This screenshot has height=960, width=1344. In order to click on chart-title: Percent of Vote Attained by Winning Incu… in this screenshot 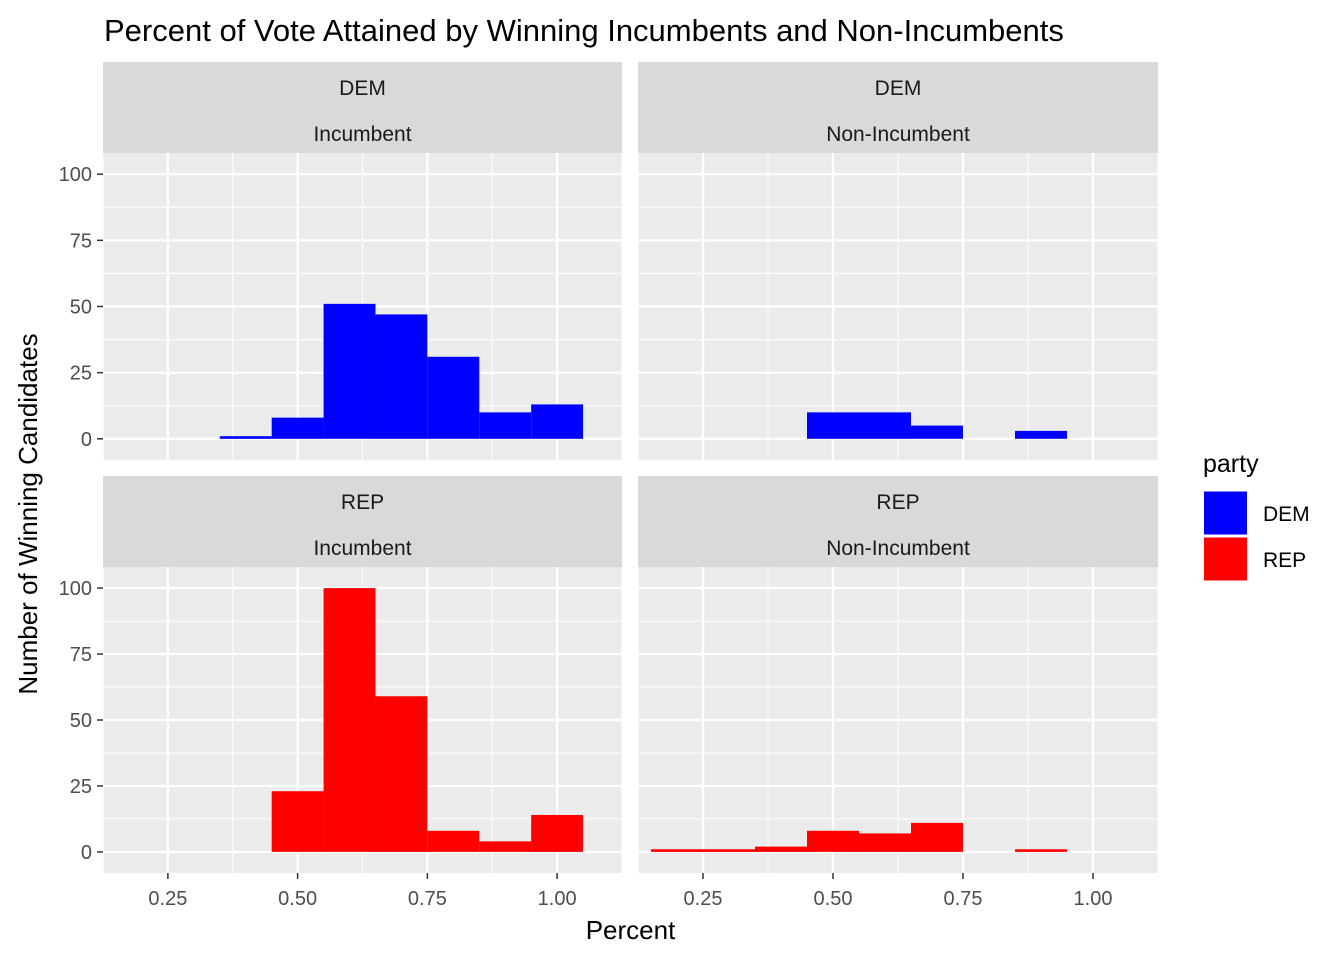, I will do `click(584, 30)`.